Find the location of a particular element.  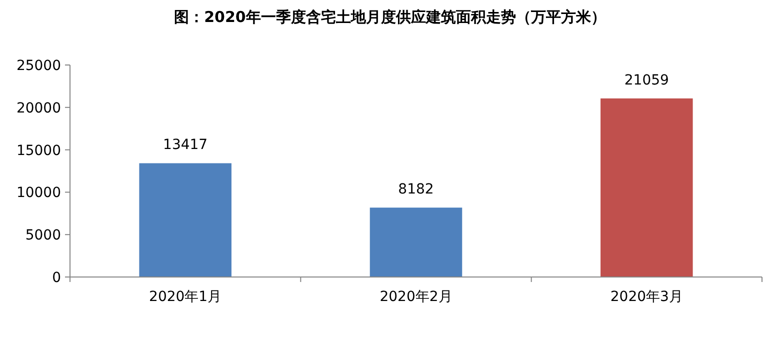

y-tick-label: 20000 is located at coordinates (38, 108).